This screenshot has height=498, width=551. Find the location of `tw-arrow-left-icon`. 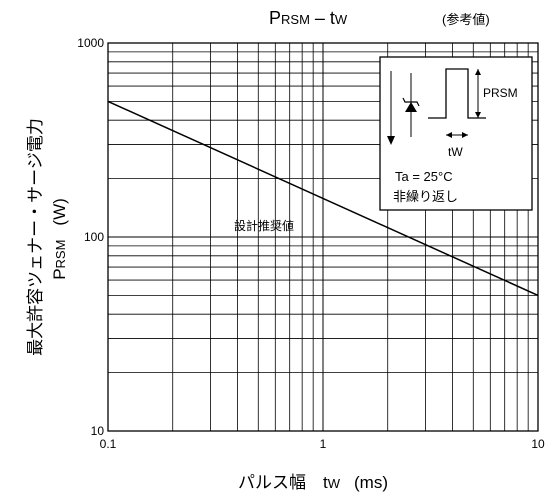

tw-arrow-left-icon is located at coordinates (449, 135).